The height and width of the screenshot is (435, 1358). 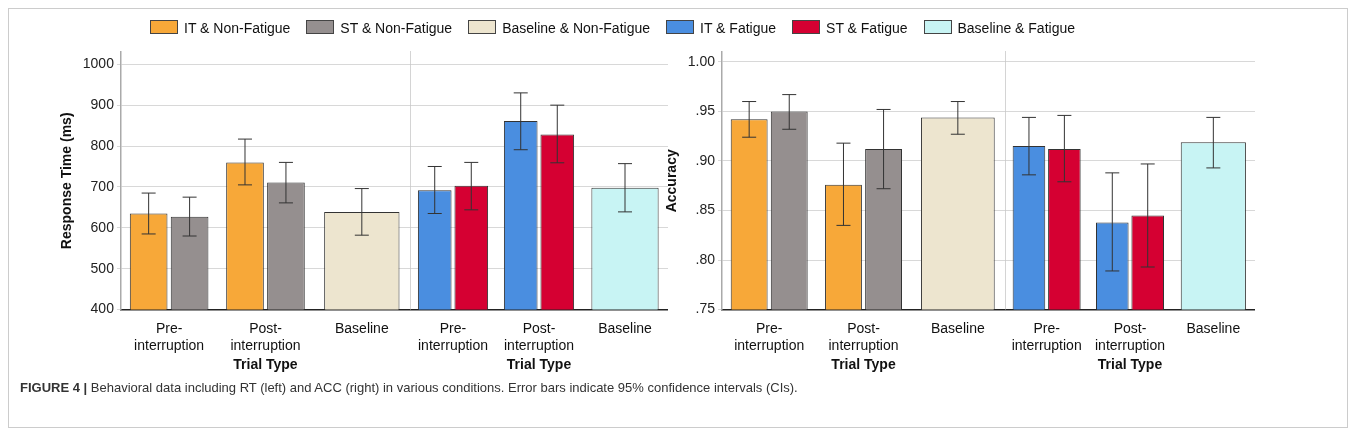 I want to click on y-tick-label: 400, so click(x=102, y=308).